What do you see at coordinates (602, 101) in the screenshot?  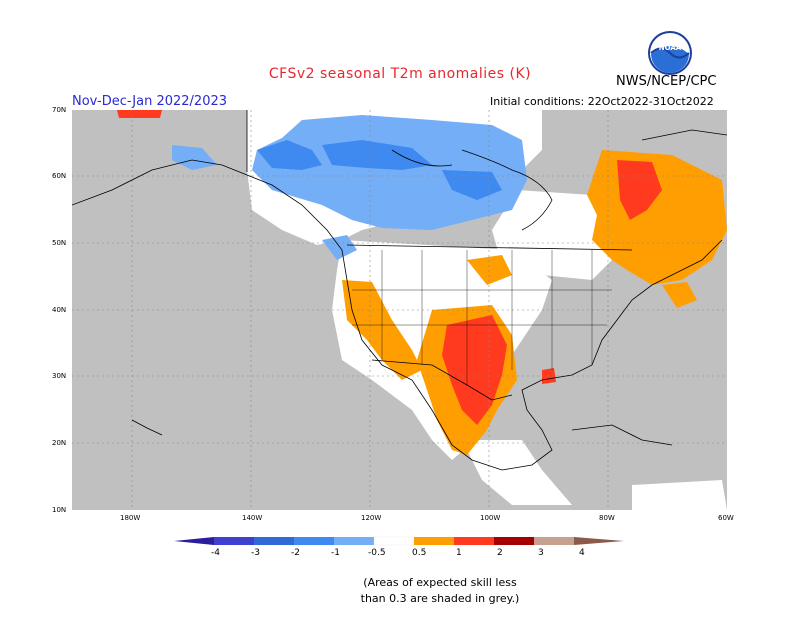 I see `initial-conditions-label: Initial conditions: 22Oct2022-31Oct2022` at bounding box center [602, 101].